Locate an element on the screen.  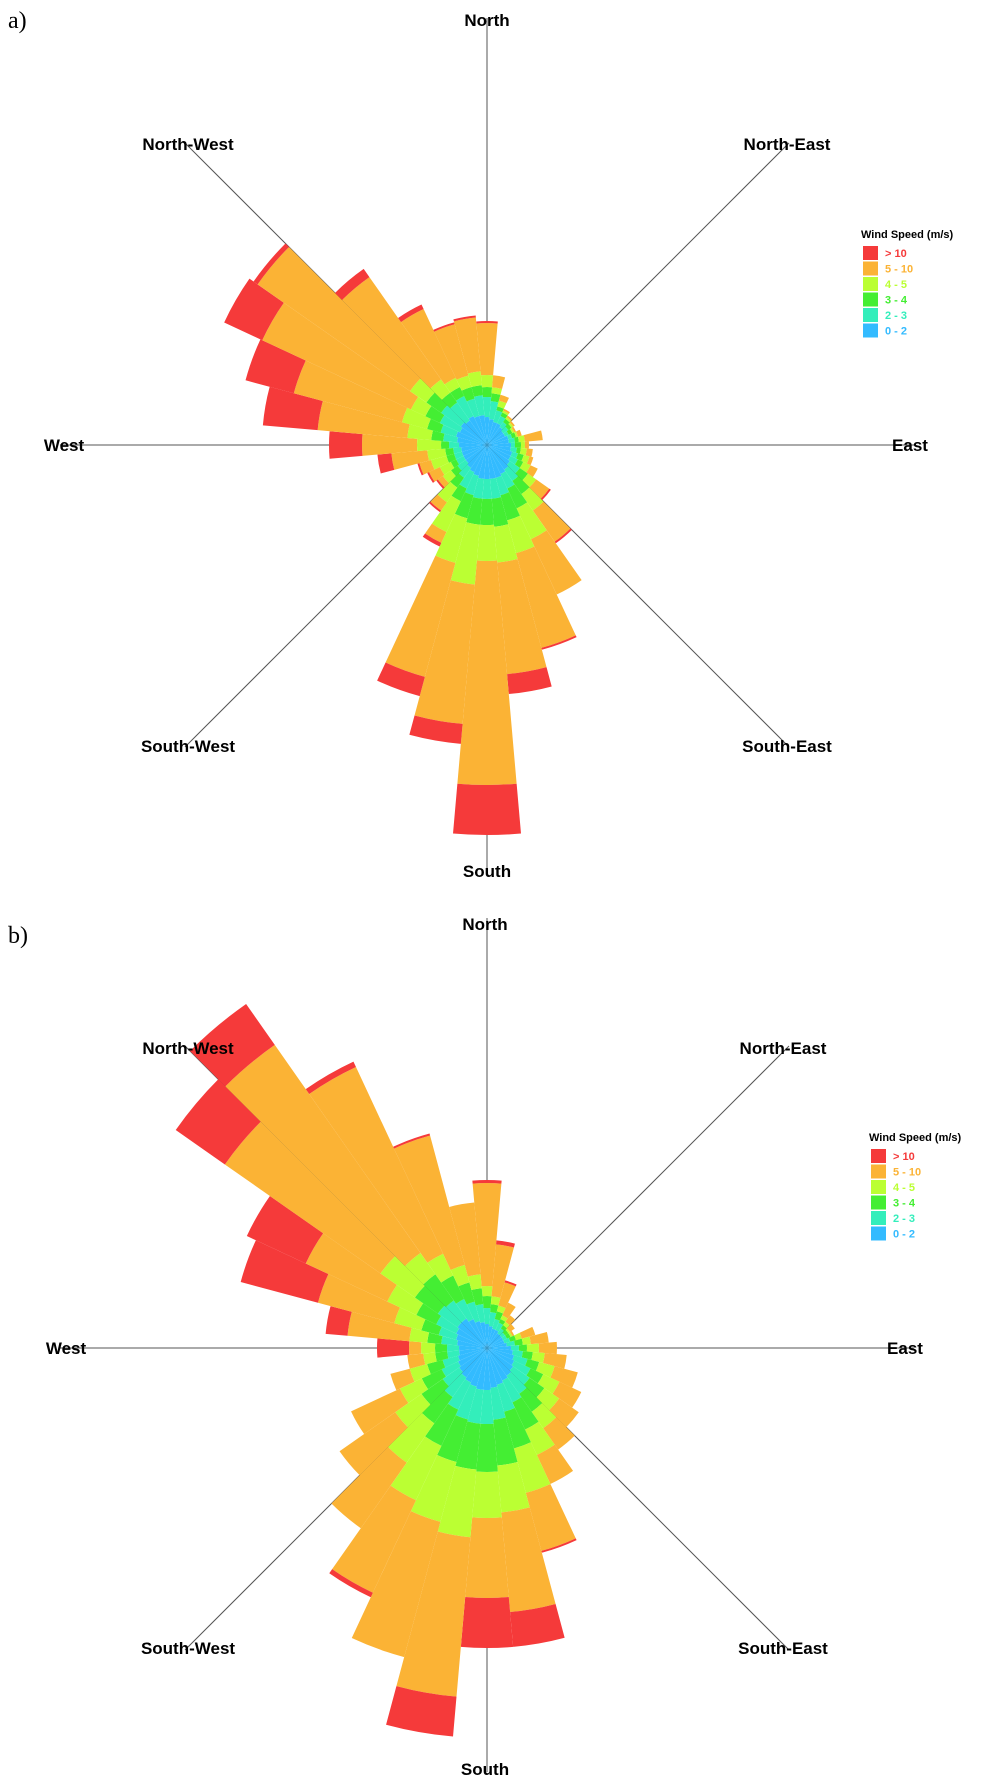
direction-label-north-east-a: North-East is located at coordinates (787, 144).